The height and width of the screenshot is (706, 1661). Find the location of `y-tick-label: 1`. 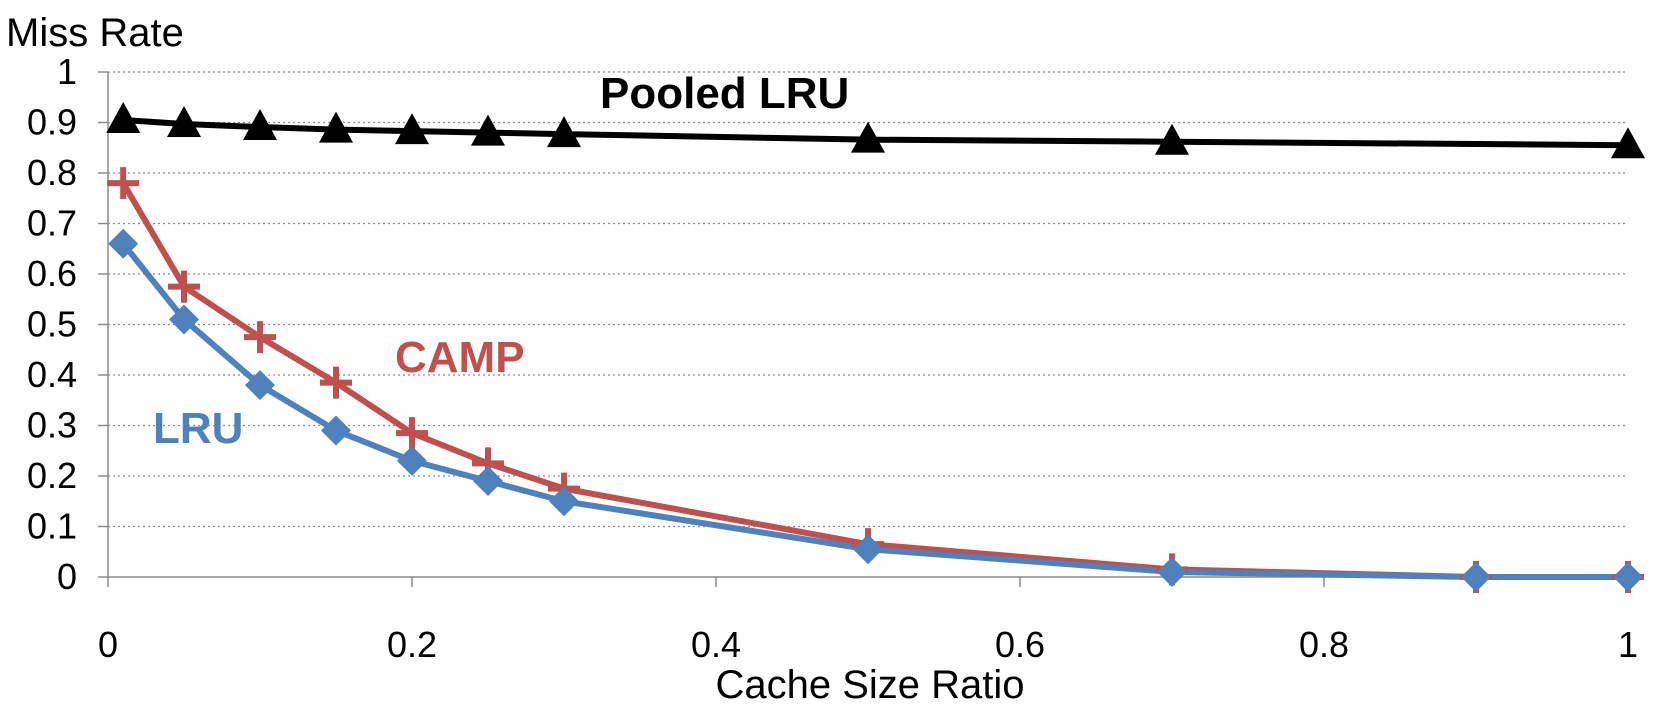

y-tick-label: 1 is located at coordinates (67, 71).